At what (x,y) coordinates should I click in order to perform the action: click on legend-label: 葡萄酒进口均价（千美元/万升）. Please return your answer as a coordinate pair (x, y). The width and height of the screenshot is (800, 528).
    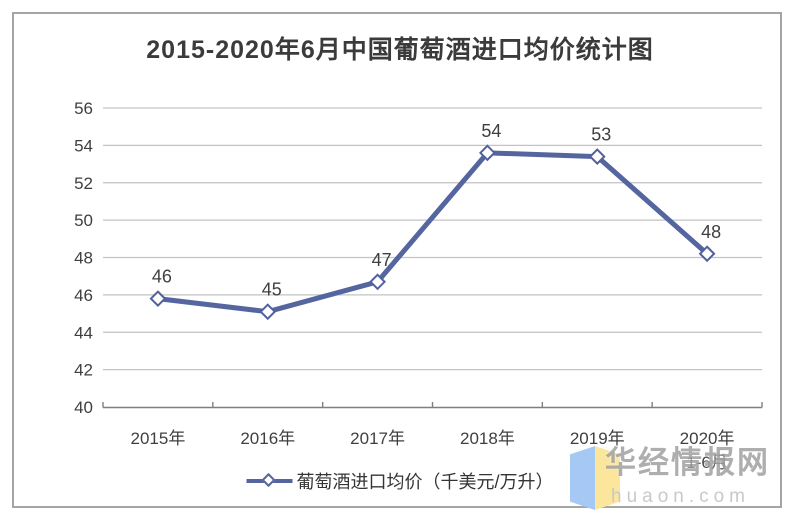
    Looking at the image, I should click on (425, 482).